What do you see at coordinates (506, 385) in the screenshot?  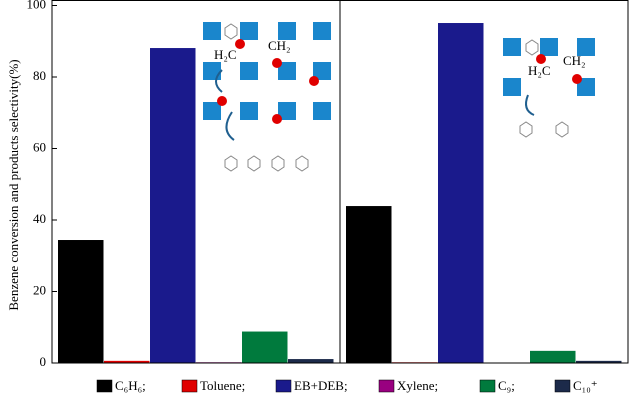 I see `legend-label: C₉;` at bounding box center [506, 385].